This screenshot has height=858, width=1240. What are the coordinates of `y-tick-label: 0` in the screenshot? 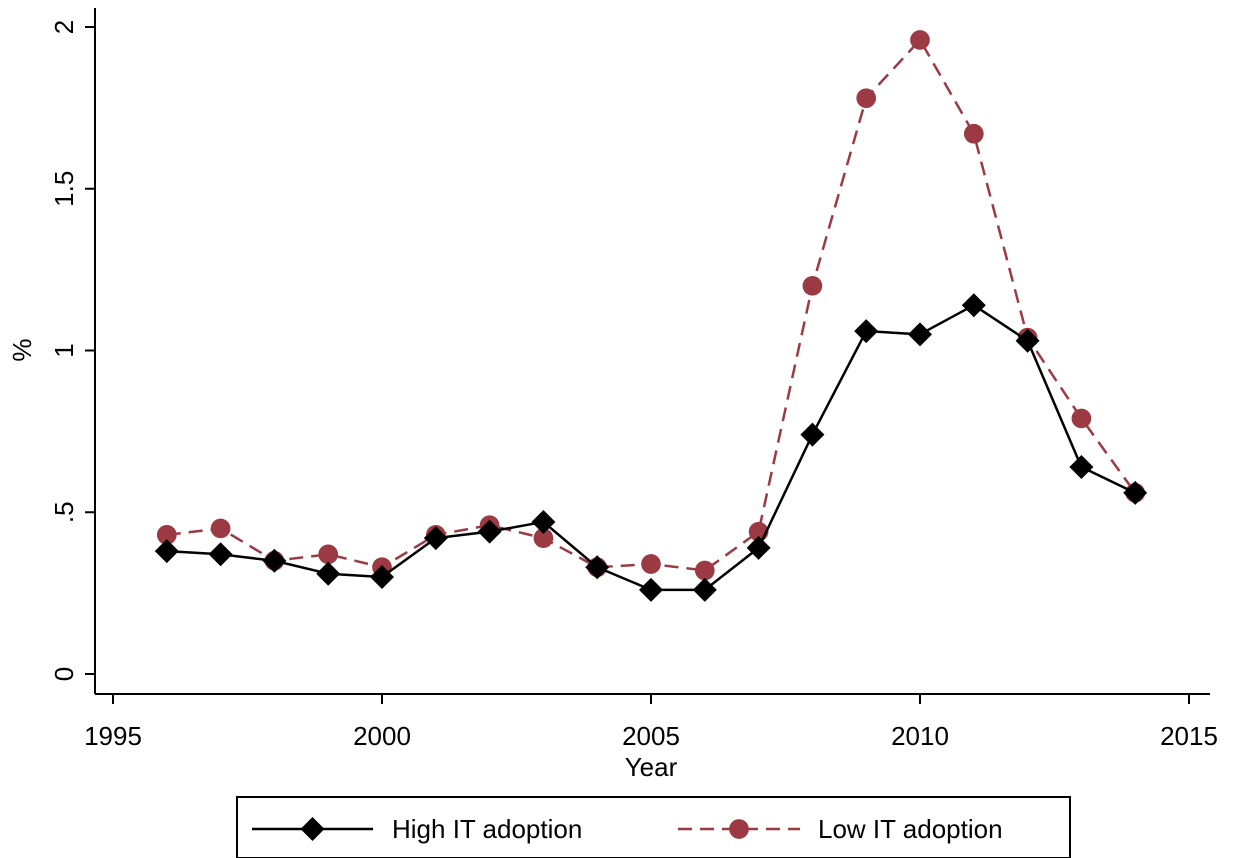 It's located at (64, 674).